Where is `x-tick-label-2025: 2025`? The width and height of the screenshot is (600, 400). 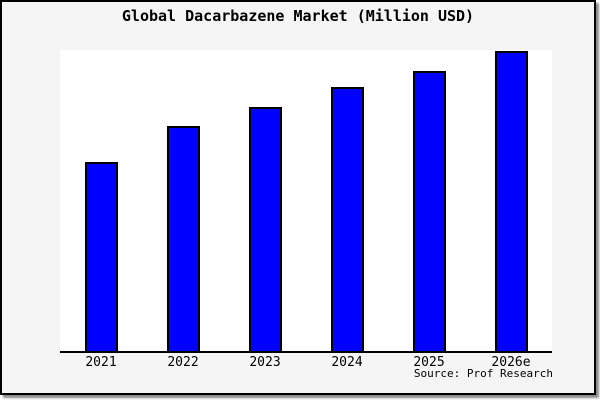 x-tick-label-2025: 2025 is located at coordinates (429, 362).